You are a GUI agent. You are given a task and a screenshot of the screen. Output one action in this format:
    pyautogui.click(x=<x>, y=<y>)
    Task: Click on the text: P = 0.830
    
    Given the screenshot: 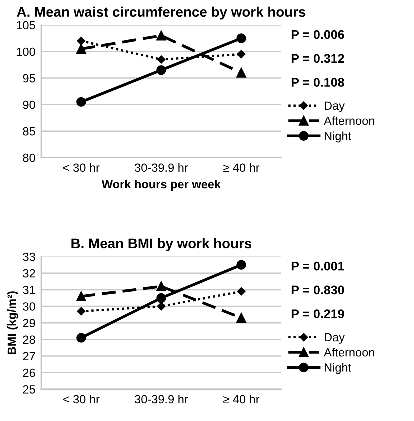 What is the action you would take?
    pyautogui.click(x=318, y=290)
    